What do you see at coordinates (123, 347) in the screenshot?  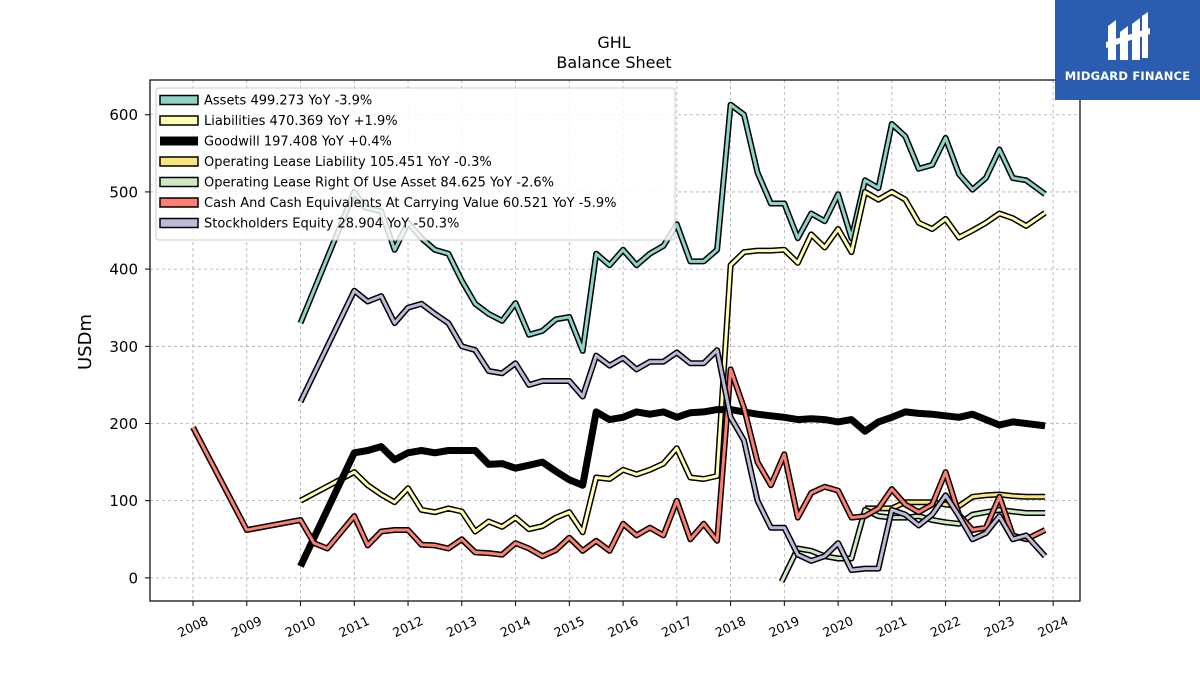 I see `y-tick-label: 300` at bounding box center [123, 347].